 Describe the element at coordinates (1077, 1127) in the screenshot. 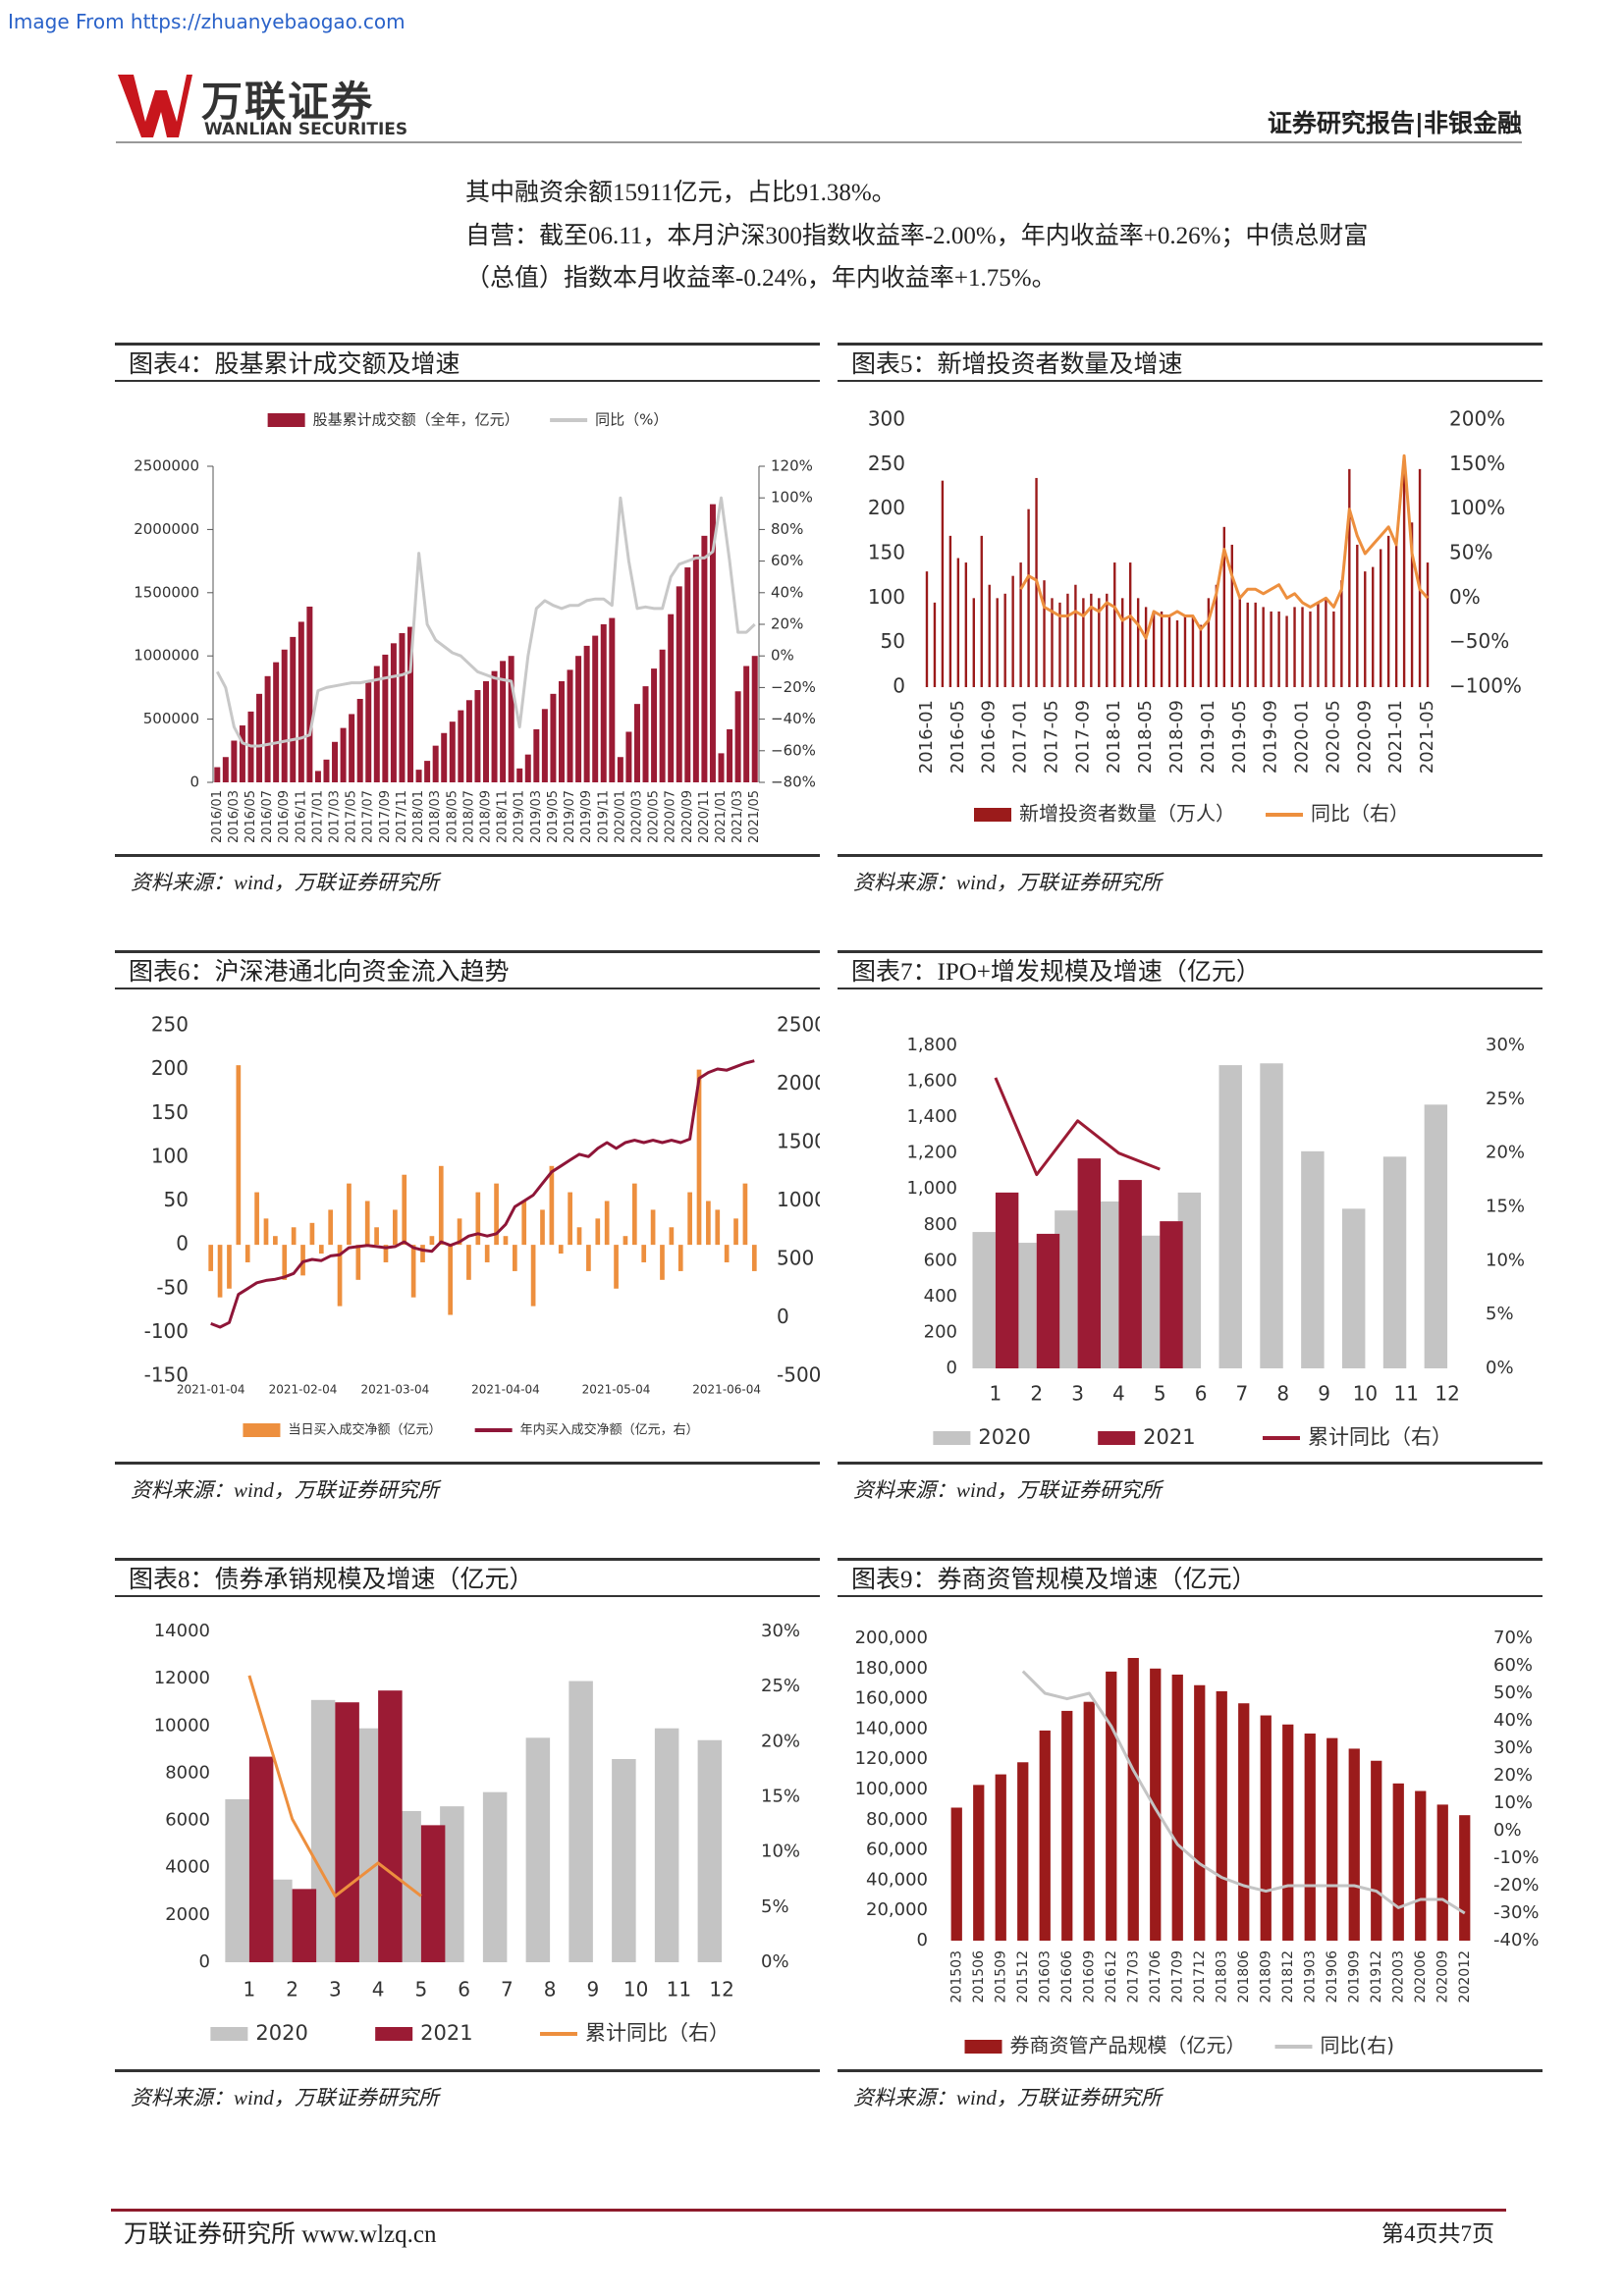

I see `line` at that location.